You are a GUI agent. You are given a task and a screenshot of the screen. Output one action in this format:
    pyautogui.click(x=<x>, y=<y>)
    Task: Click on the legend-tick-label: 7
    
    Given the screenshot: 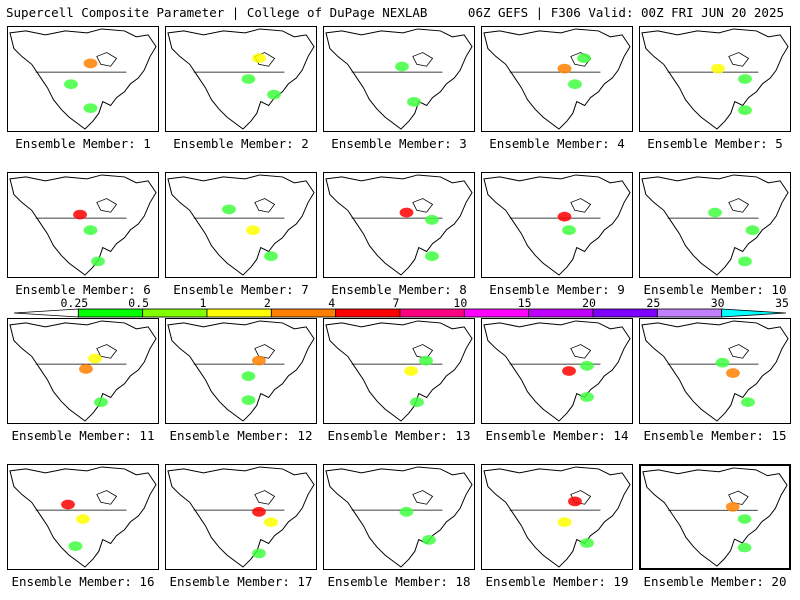 What is the action you would take?
    pyautogui.click(x=396, y=303)
    